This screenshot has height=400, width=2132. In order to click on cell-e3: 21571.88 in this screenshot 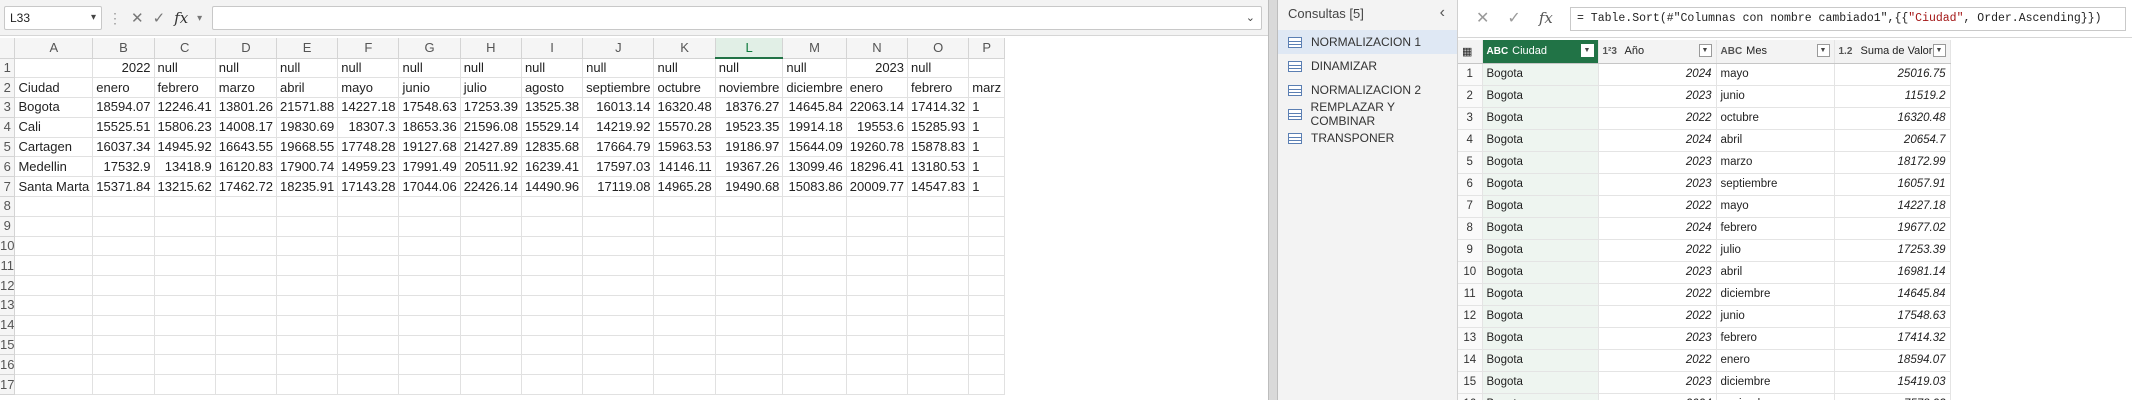, I will do `click(307, 107)`.